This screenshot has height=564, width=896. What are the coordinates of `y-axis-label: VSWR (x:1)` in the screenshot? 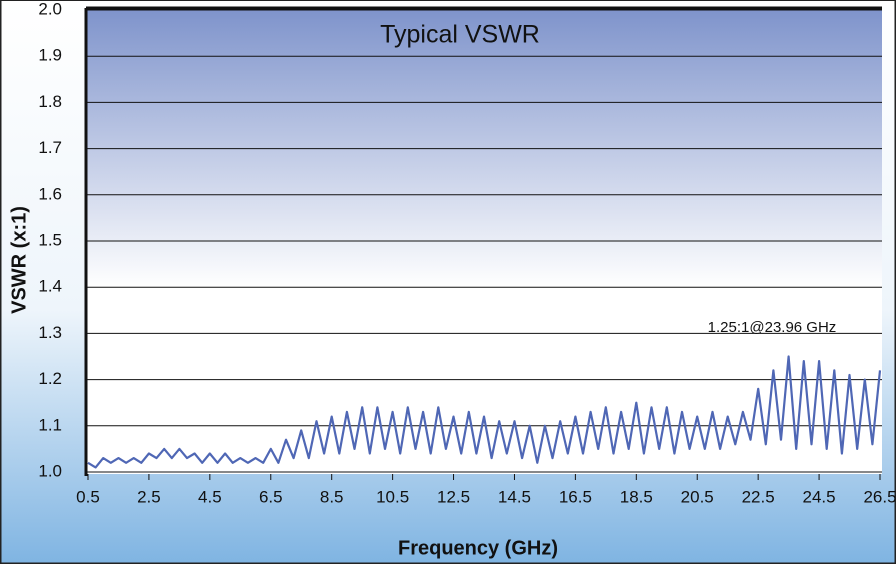 It's located at (19, 260).